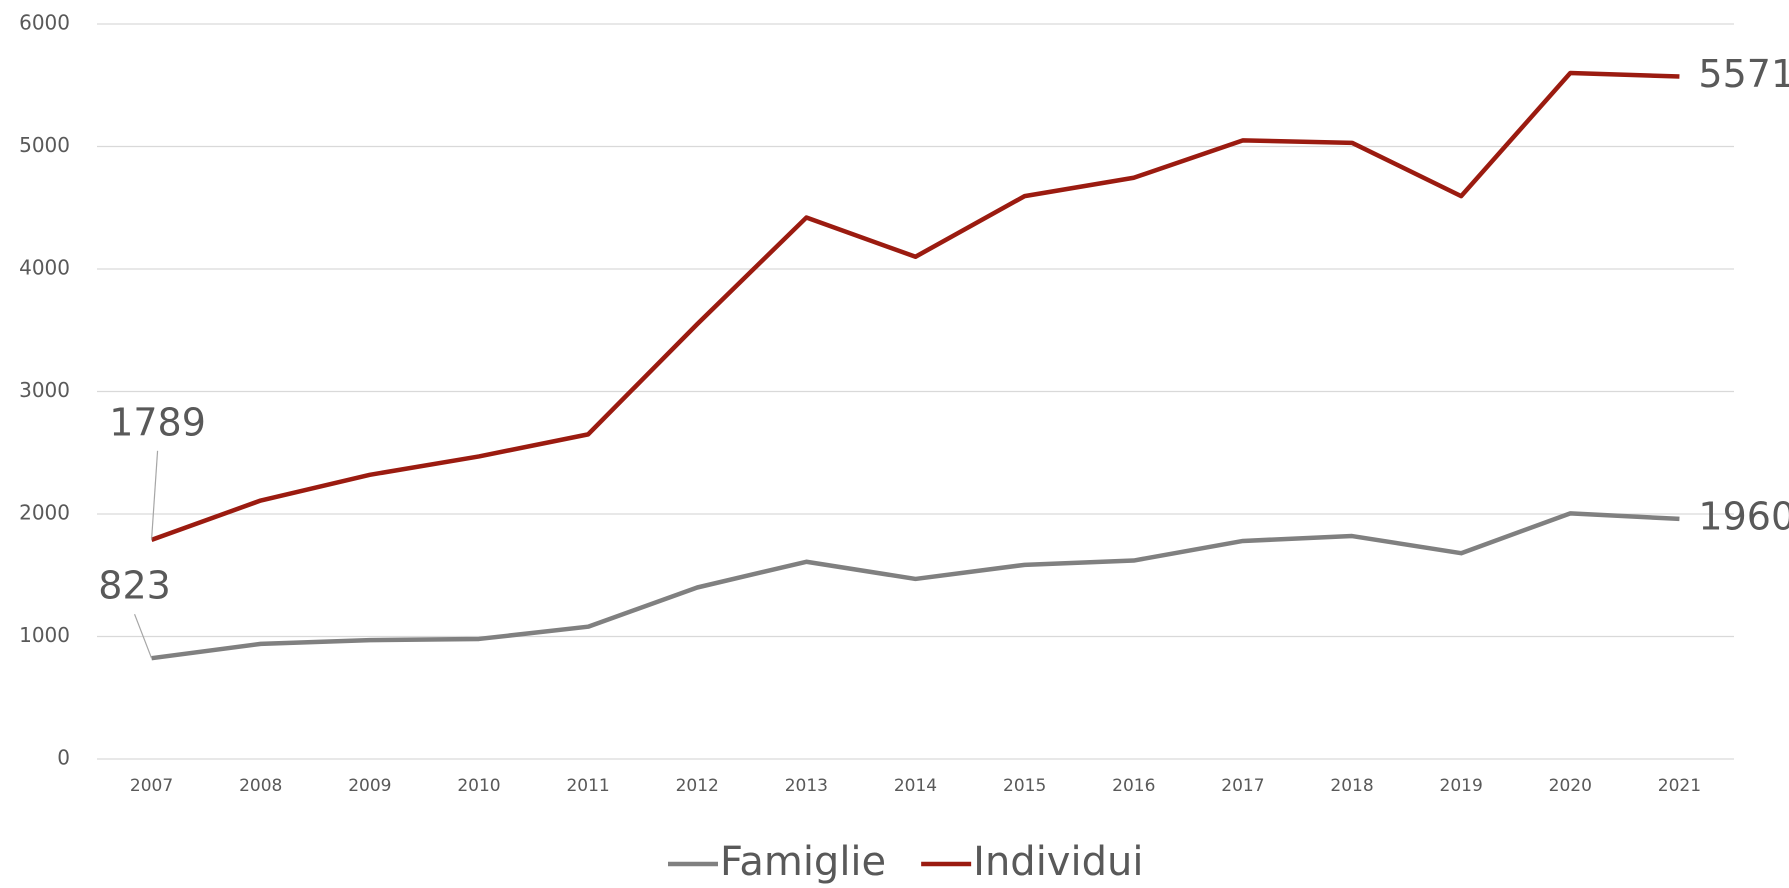  What do you see at coordinates (44, 268) in the screenshot?
I see `y-tick-label: 4000` at bounding box center [44, 268].